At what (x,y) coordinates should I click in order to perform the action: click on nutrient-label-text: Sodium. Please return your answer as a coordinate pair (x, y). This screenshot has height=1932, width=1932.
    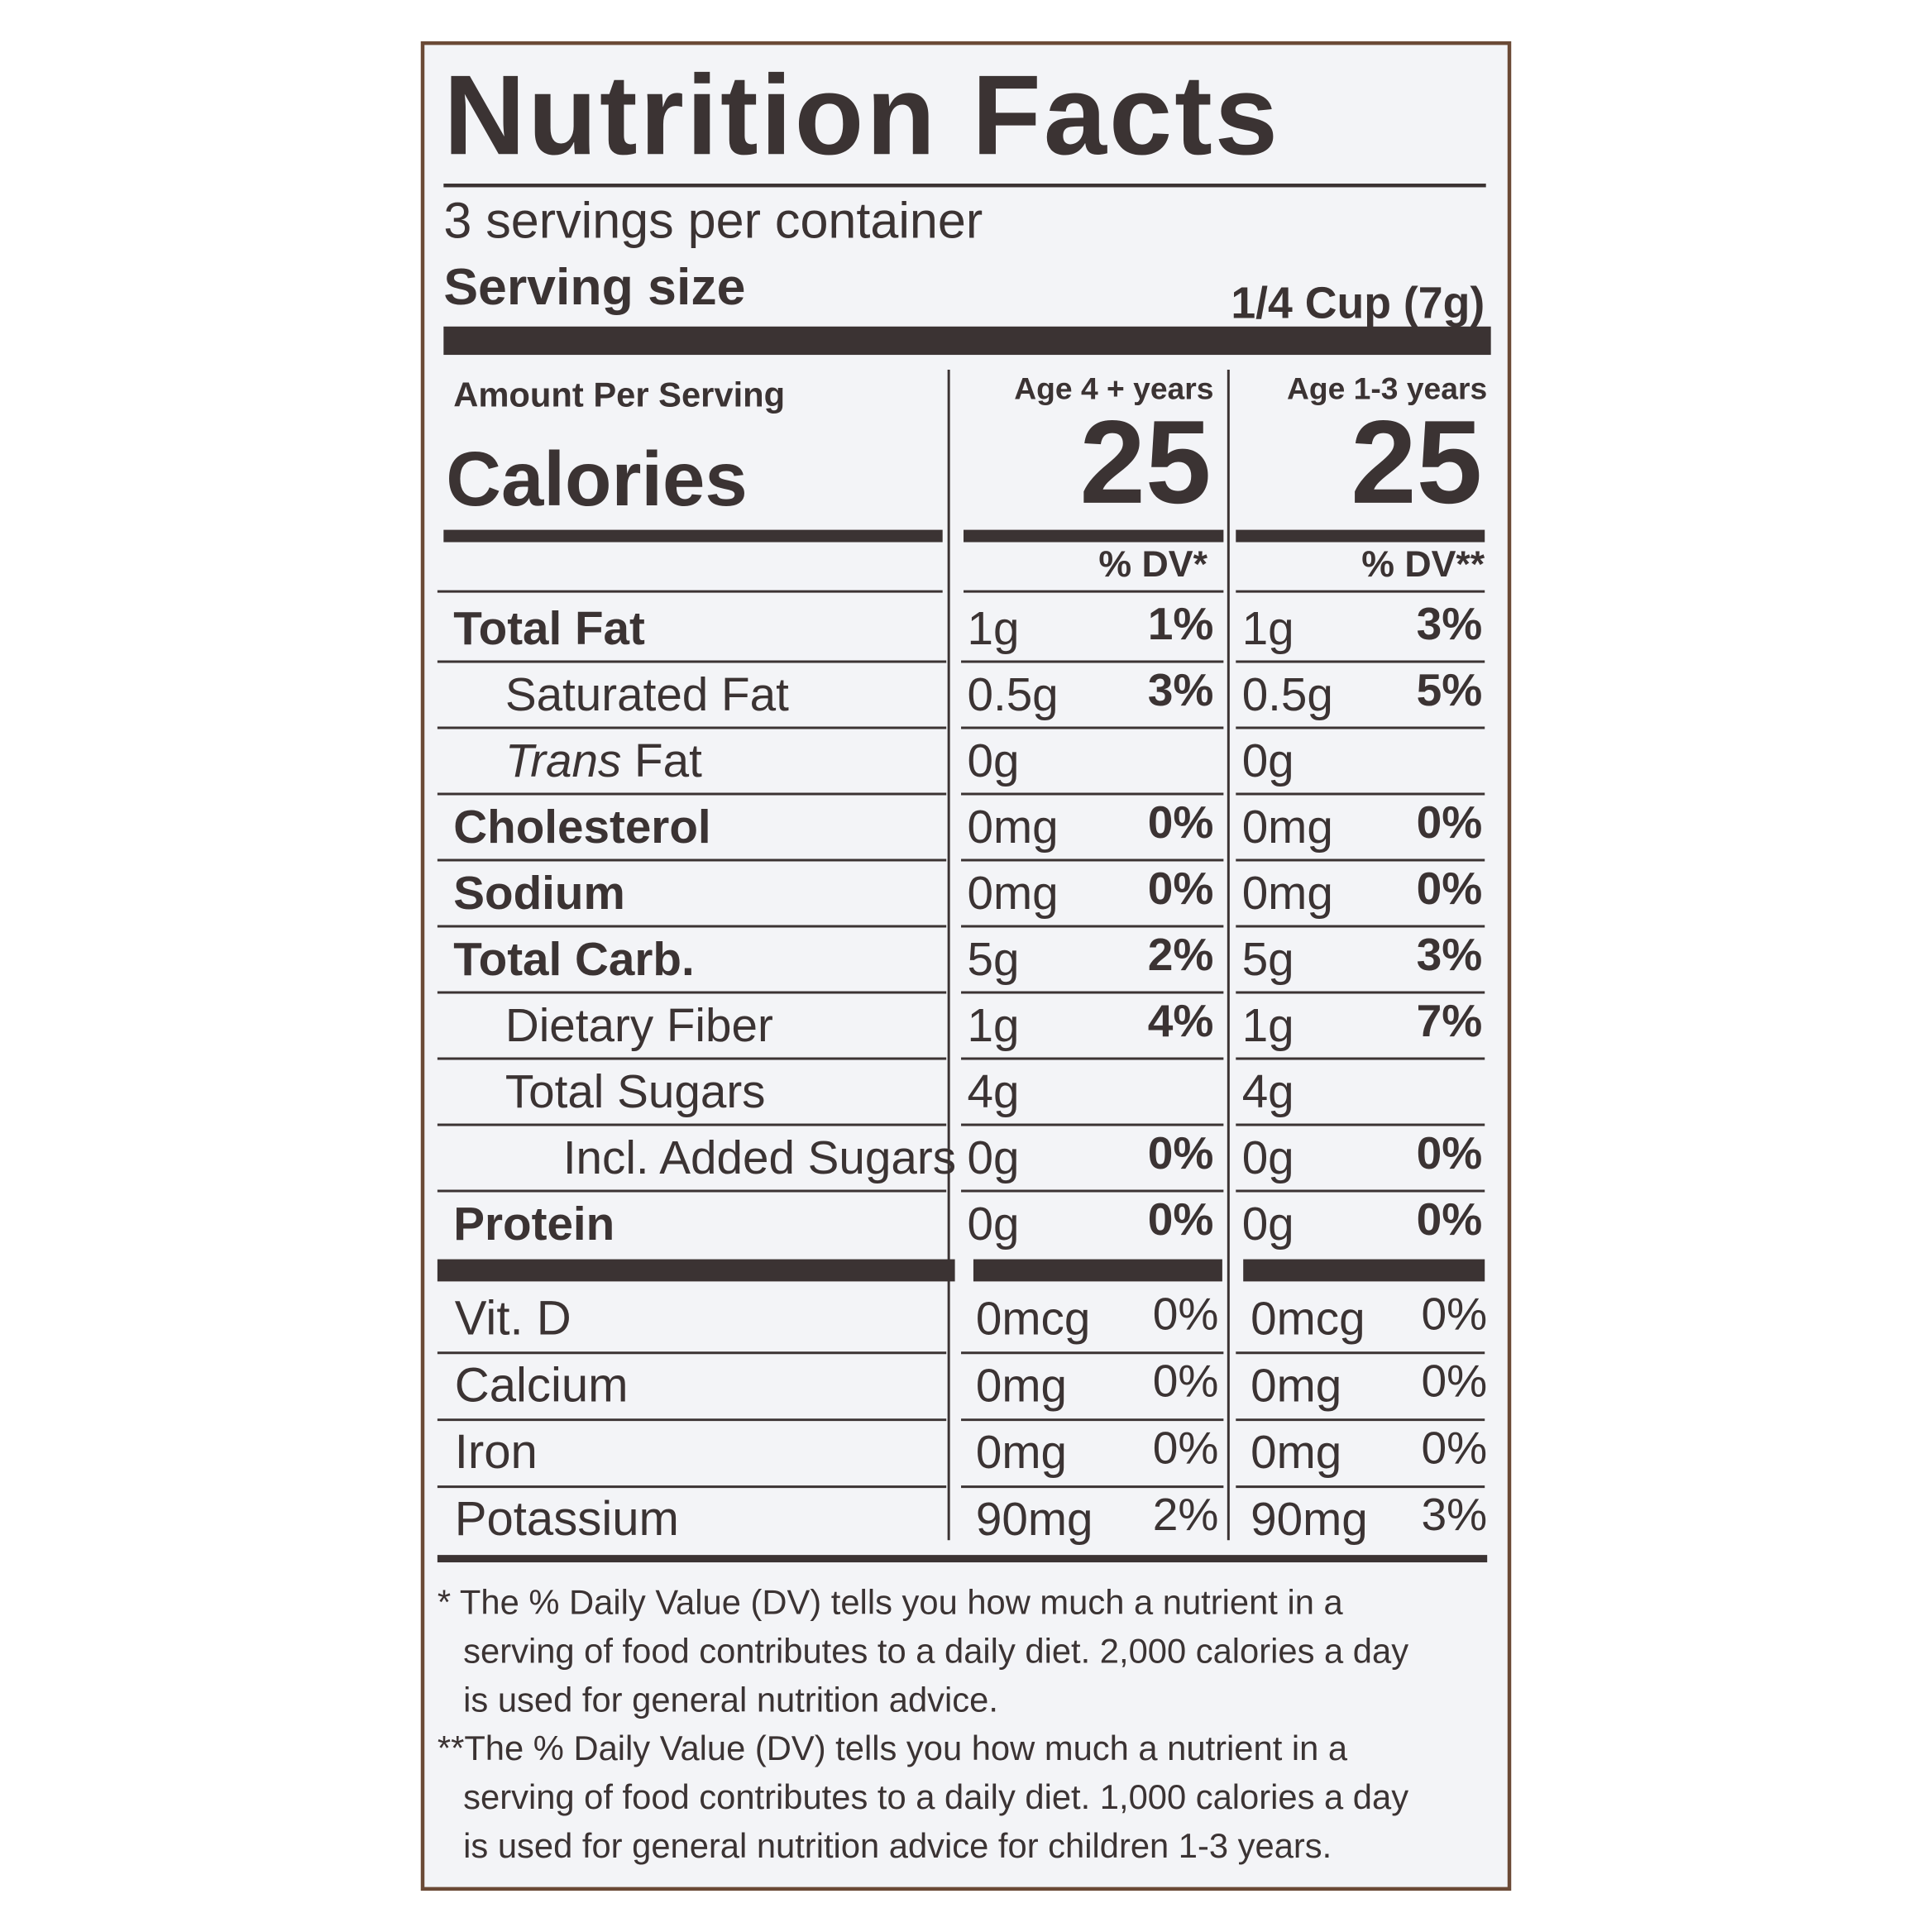
    Looking at the image, I should click on (539, 893).